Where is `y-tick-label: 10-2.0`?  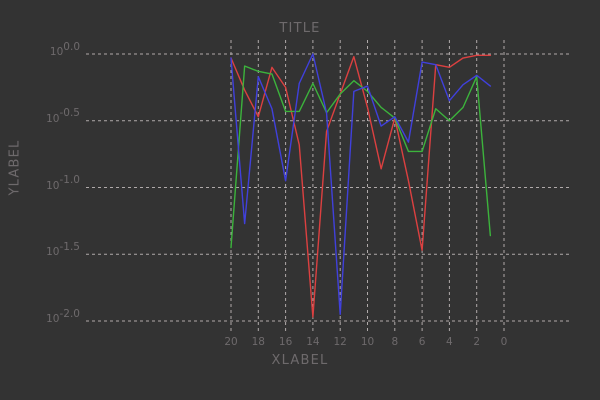 y-tick-label: 10-2.0 is located at coordinates (47, 316).